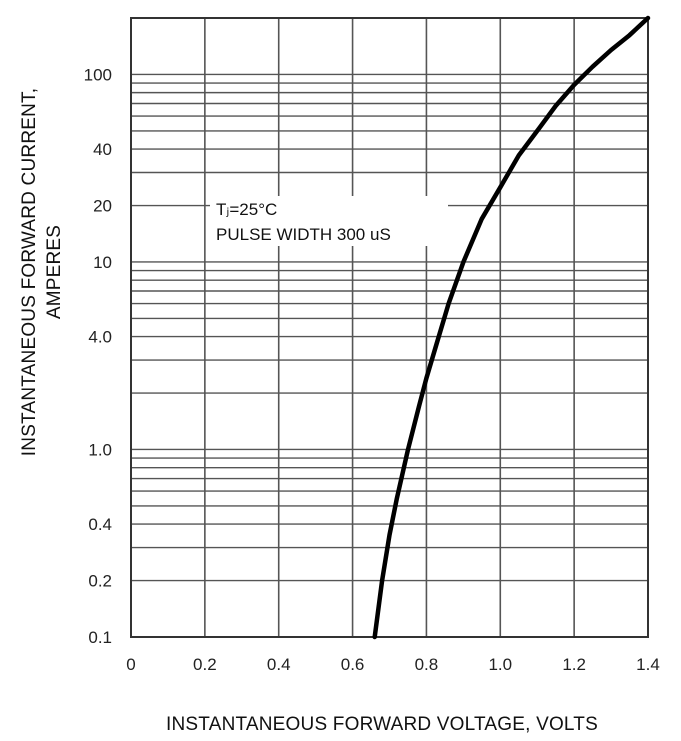  Describe the element at coordinates (100, 524) in the screenshot. I see `y-tick-label: 0.4` at that location.